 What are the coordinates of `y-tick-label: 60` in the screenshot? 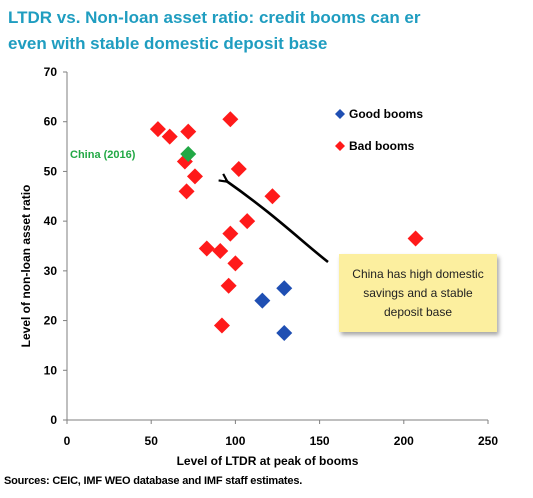 It's located at (51, 122).